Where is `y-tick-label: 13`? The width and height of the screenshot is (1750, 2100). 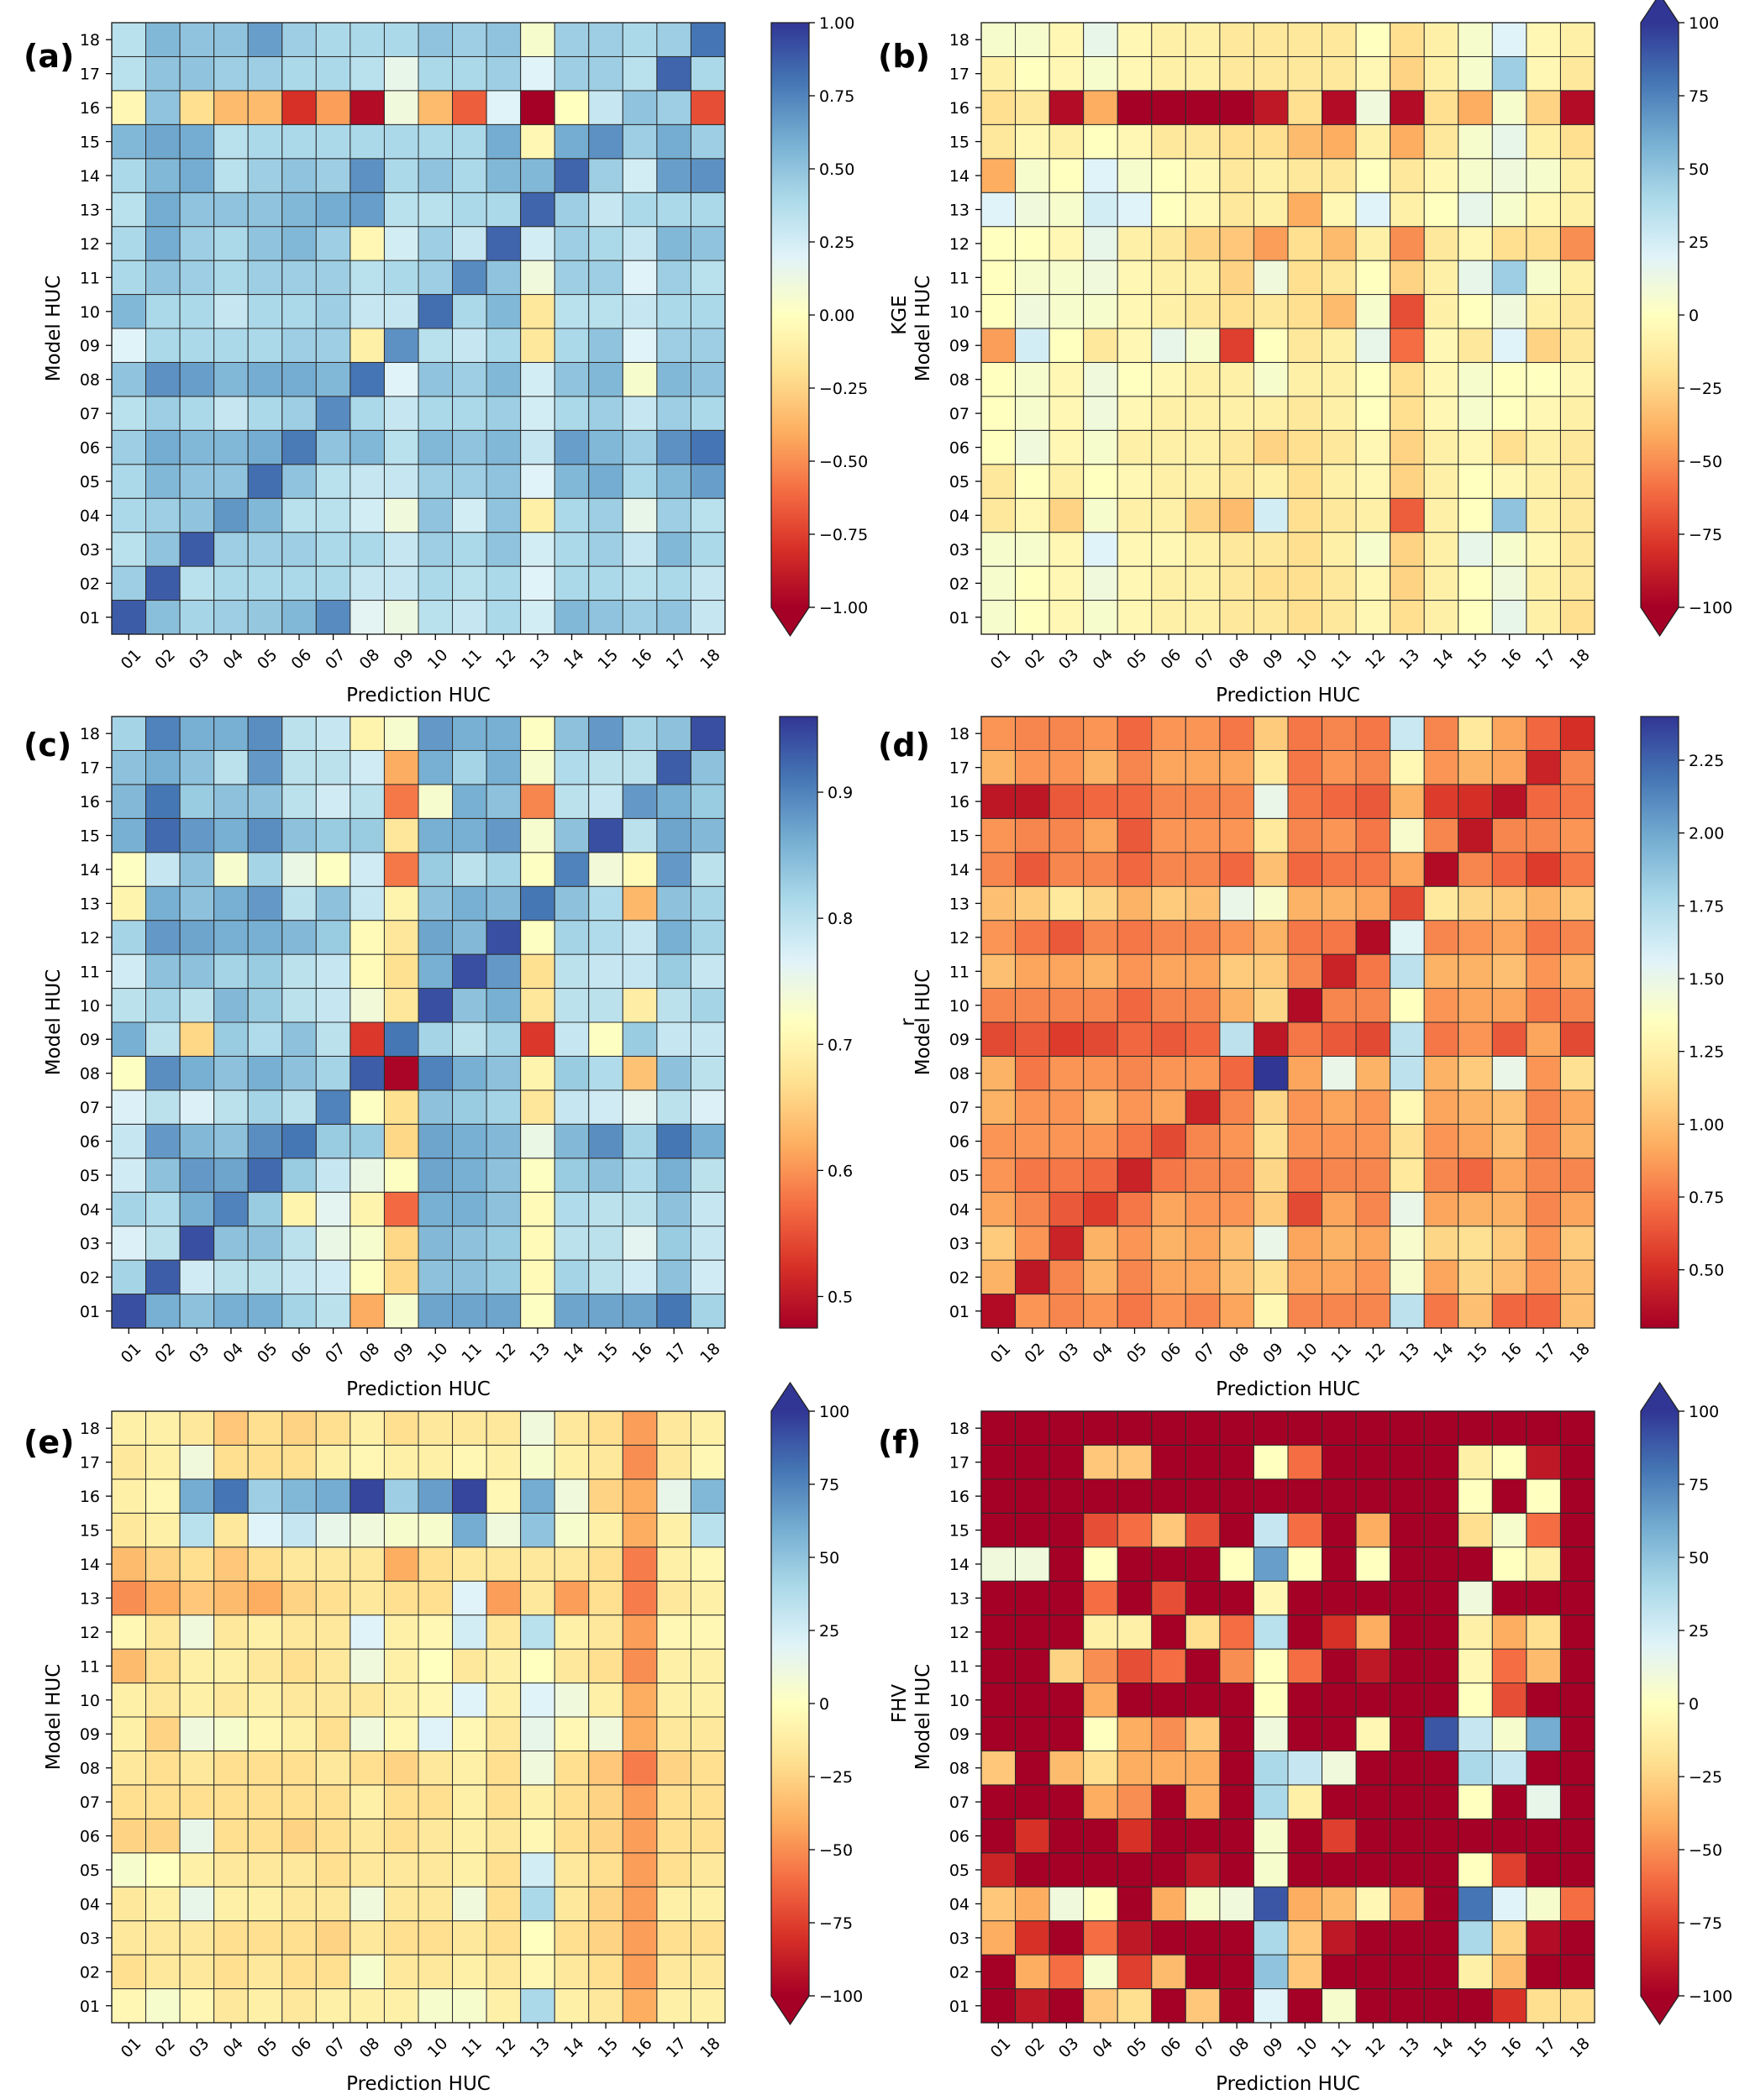 y-tick-label: 13 is located at coordinates (959, 904).